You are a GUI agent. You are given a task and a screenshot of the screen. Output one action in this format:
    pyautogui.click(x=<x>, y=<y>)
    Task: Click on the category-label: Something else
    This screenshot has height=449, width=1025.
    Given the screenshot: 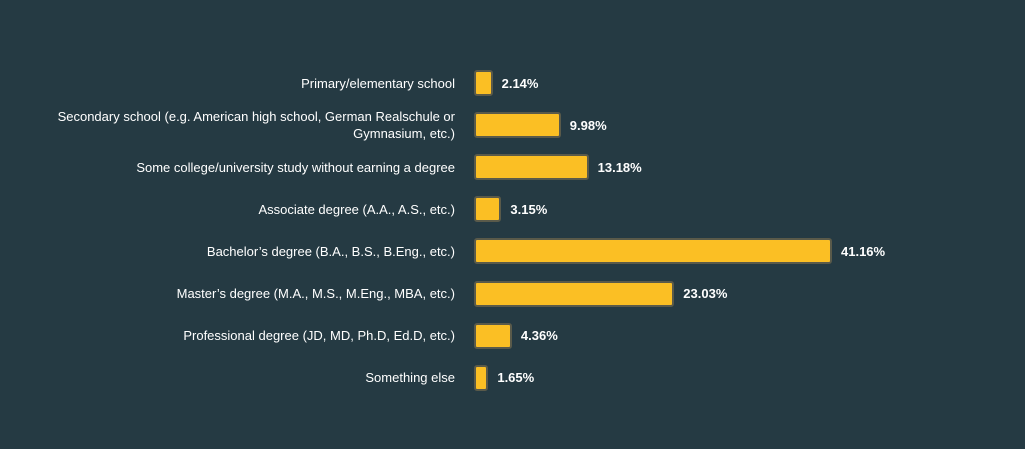 What is the action you would take?
    pyautogui.click(x=410, y=378)
    